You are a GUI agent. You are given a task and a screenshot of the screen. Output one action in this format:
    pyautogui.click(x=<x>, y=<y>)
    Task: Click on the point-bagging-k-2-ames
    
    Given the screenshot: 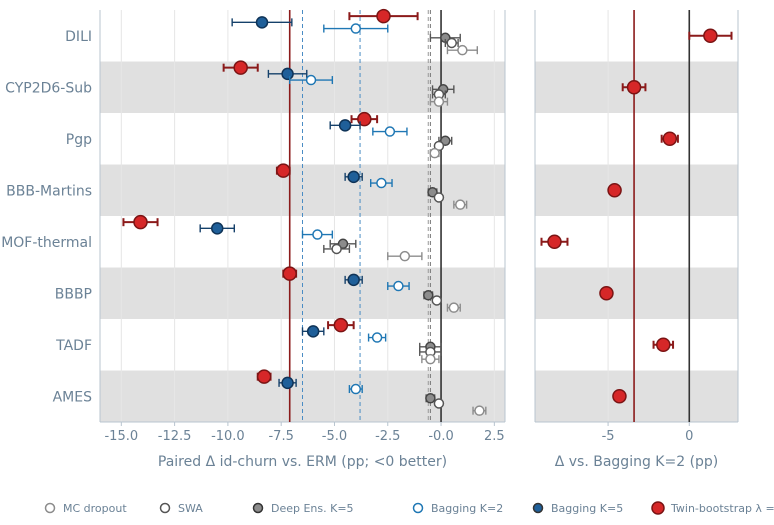 What is the action you would take?
    pyautogui.click(x=355, y=389)
    